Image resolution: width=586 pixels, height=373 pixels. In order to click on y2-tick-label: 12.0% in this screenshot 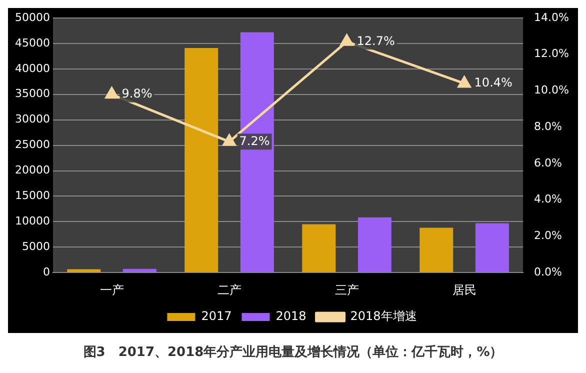, I will do `click(552, 53)`.